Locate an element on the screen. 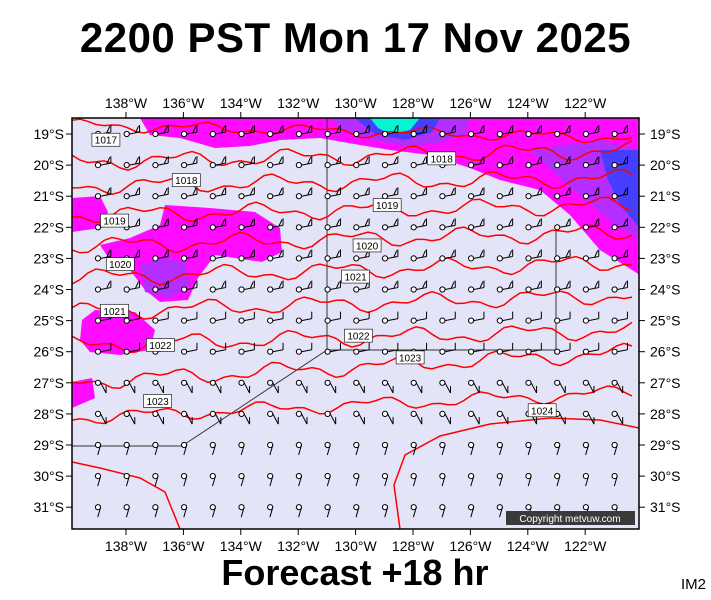  isobar-value: 1017 is located at coordinates (106, 141).